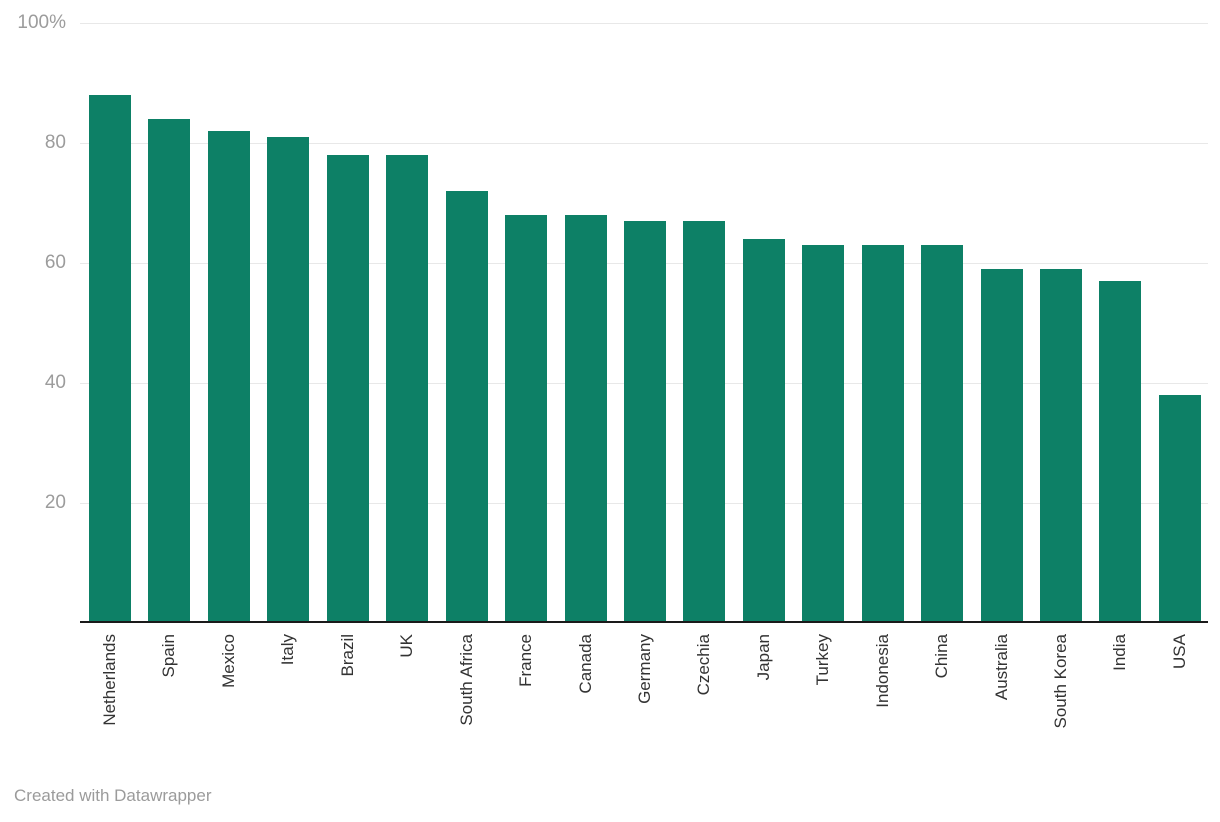  Describe the element at coordinates (941, 656) in the screenshot. I see `x-axis-category-label: China` at that location.